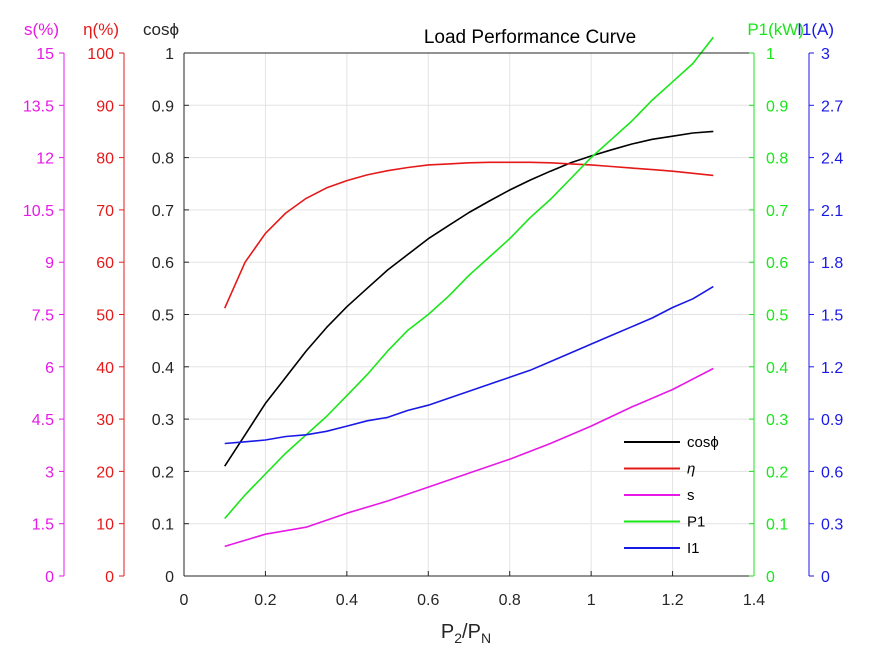 The height and width of the screenshot is (656, 875). What do you see at coordinates (169, 54) in the screenshot?
I see `cos-tick-label: 1` at bounding box center [169, 54].